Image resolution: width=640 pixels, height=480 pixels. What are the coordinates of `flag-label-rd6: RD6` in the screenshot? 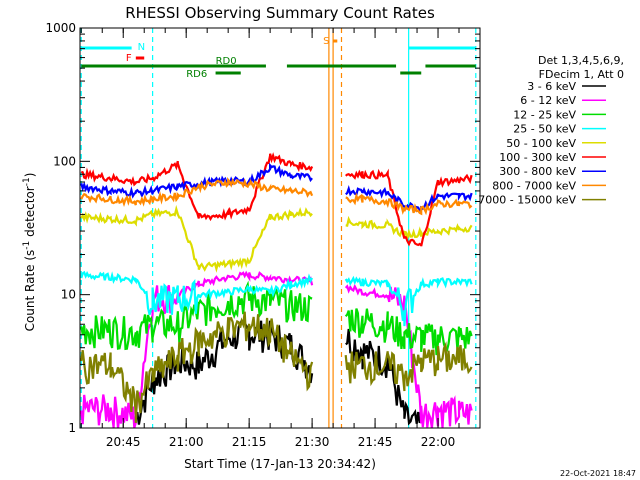 It's located at (196, 74).